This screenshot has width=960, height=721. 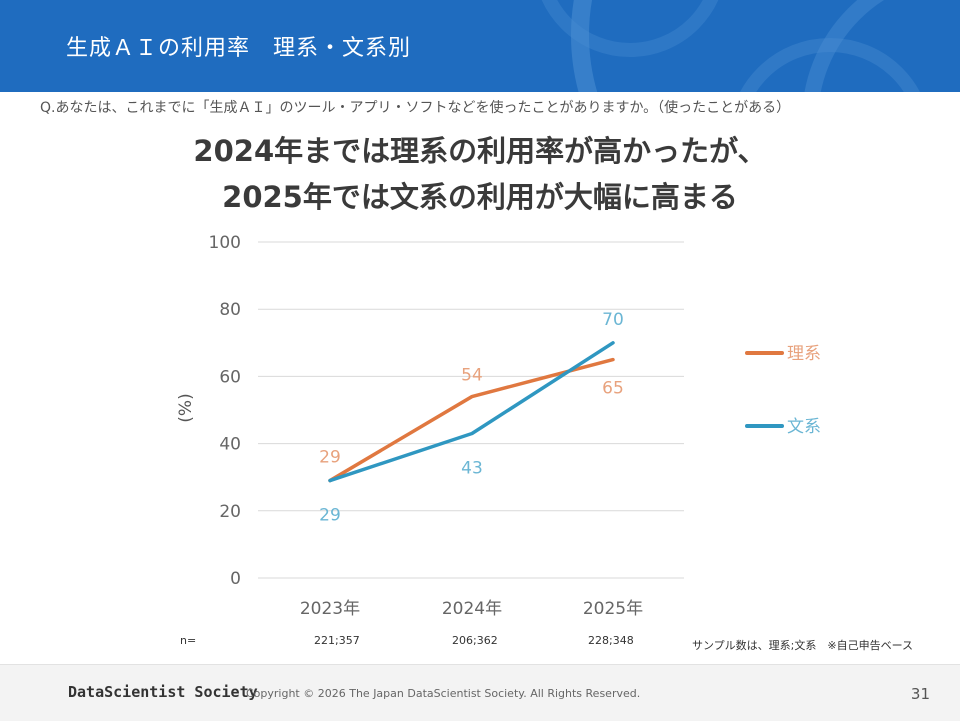 I want to click on y-tick-label: 20, so click(x=230, y=512).